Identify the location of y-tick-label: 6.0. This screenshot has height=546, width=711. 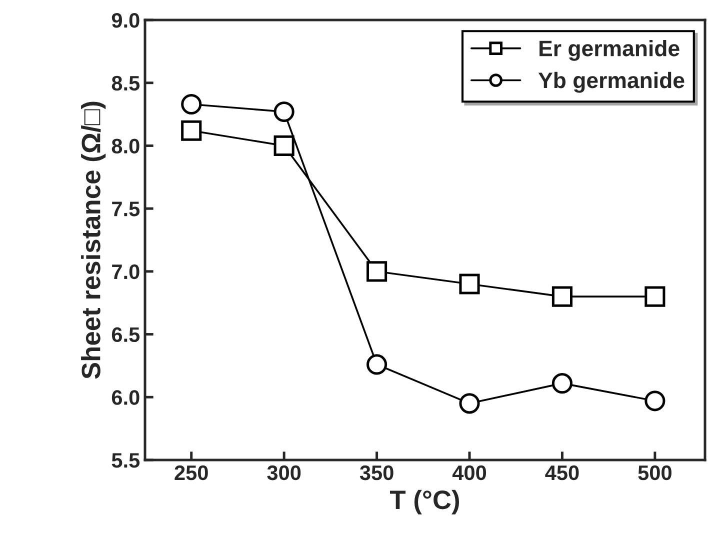
(126, 397).